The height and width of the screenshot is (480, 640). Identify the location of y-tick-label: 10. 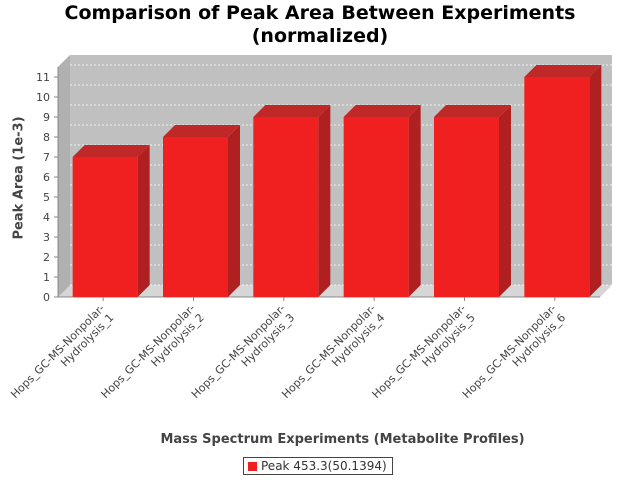
(43, 97).